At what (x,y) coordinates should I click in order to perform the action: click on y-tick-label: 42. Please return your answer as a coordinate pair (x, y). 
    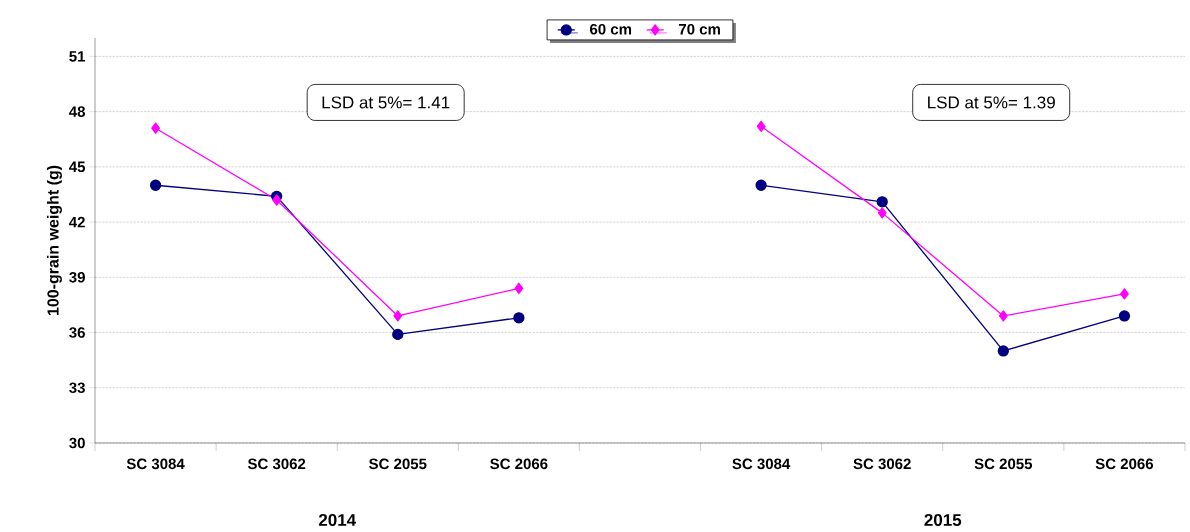
    Looking at the image, I should click on (77, 222).